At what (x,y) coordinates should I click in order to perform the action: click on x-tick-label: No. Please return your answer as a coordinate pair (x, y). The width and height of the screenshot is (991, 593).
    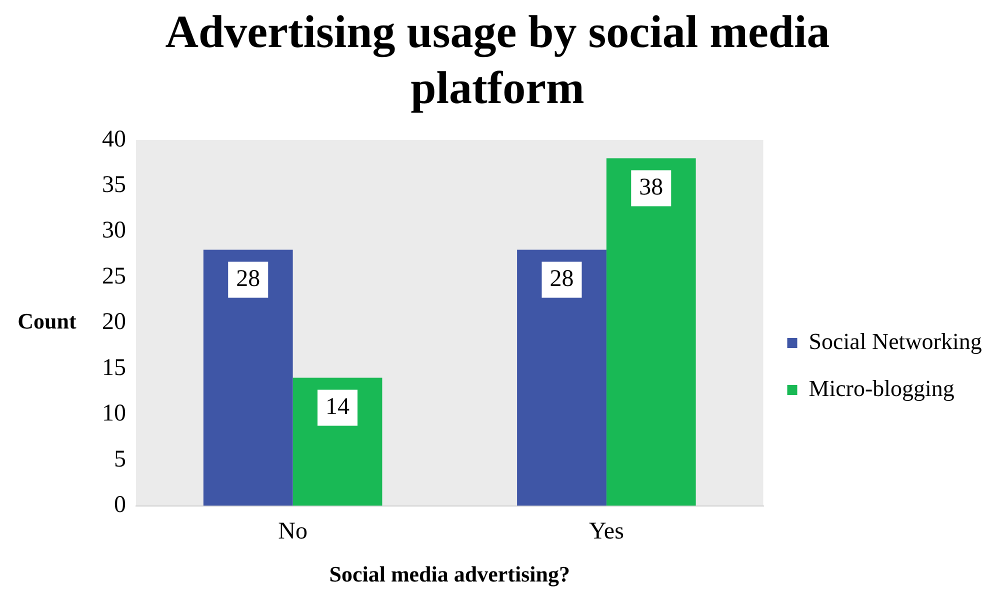
    Looking at the image, I should click on (293, 531).